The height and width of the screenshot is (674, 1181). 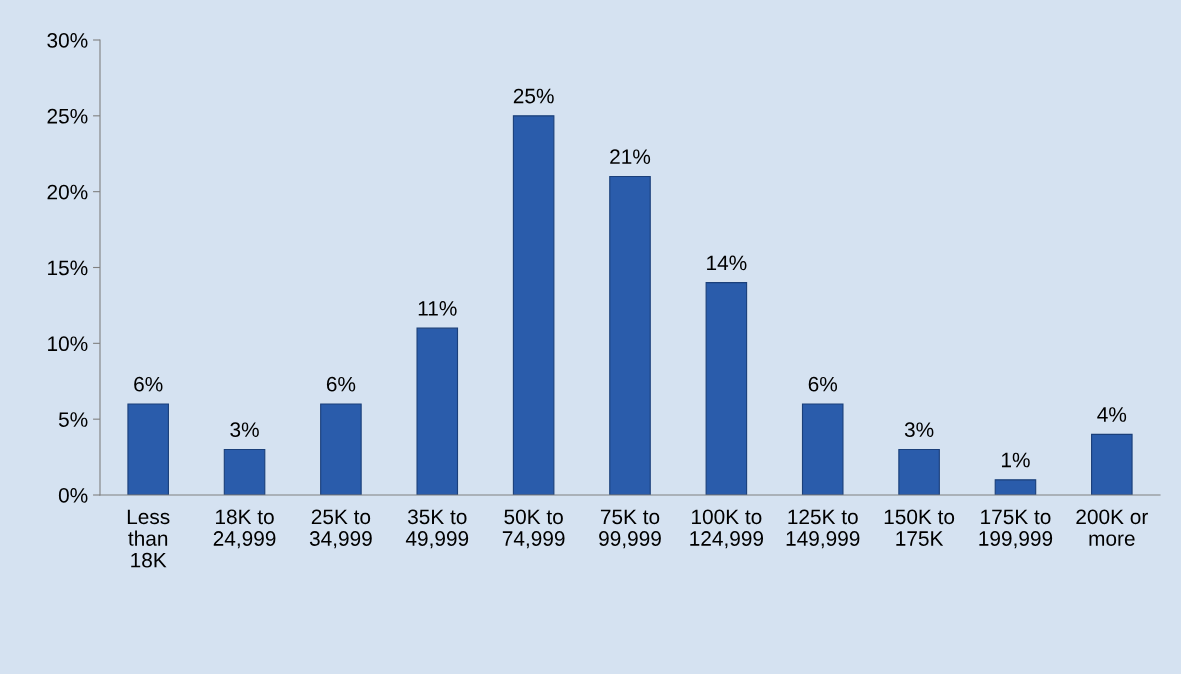 What do you see at coordinates (67, 192) in the screenshot?
I see `y-tick-label: 20%` at bounding box center [67, 192].